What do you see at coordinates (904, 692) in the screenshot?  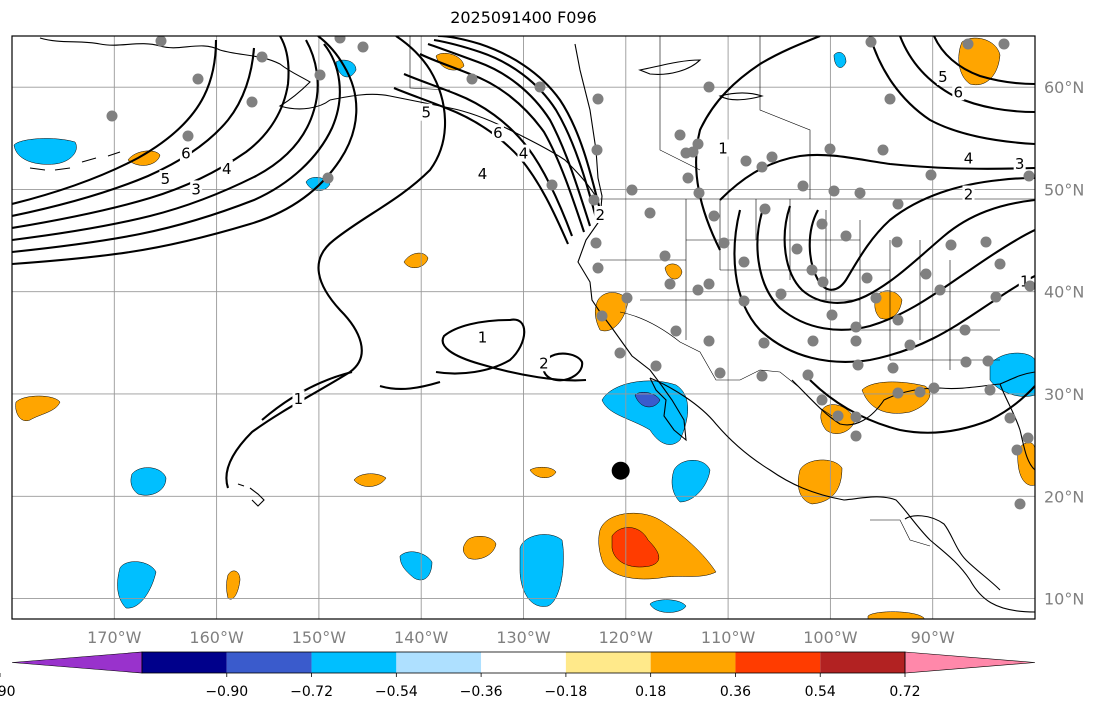 I see `colorbar-tick-label: 0.72` at bounding box center [904, 692].